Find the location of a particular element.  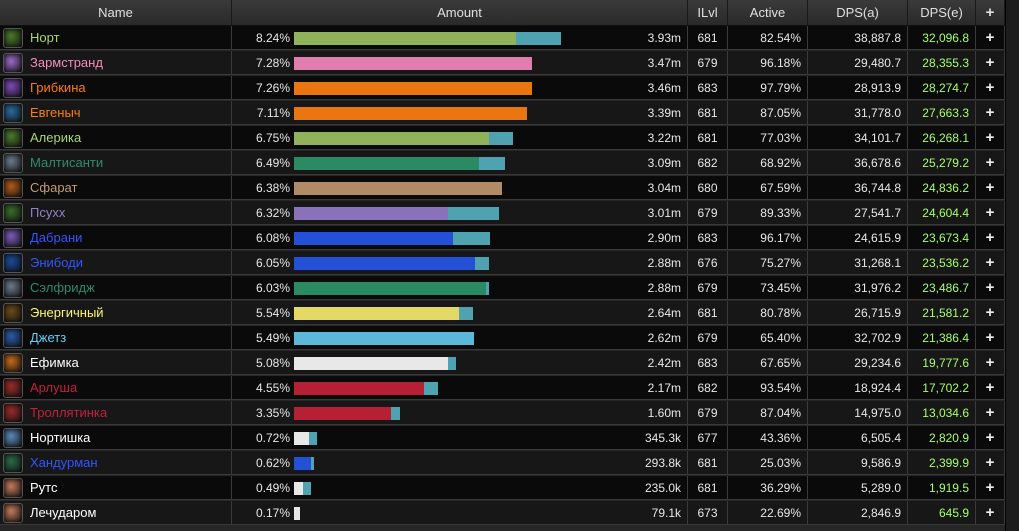

damage-amount: 79.1k is located at coordinates (666, 513).